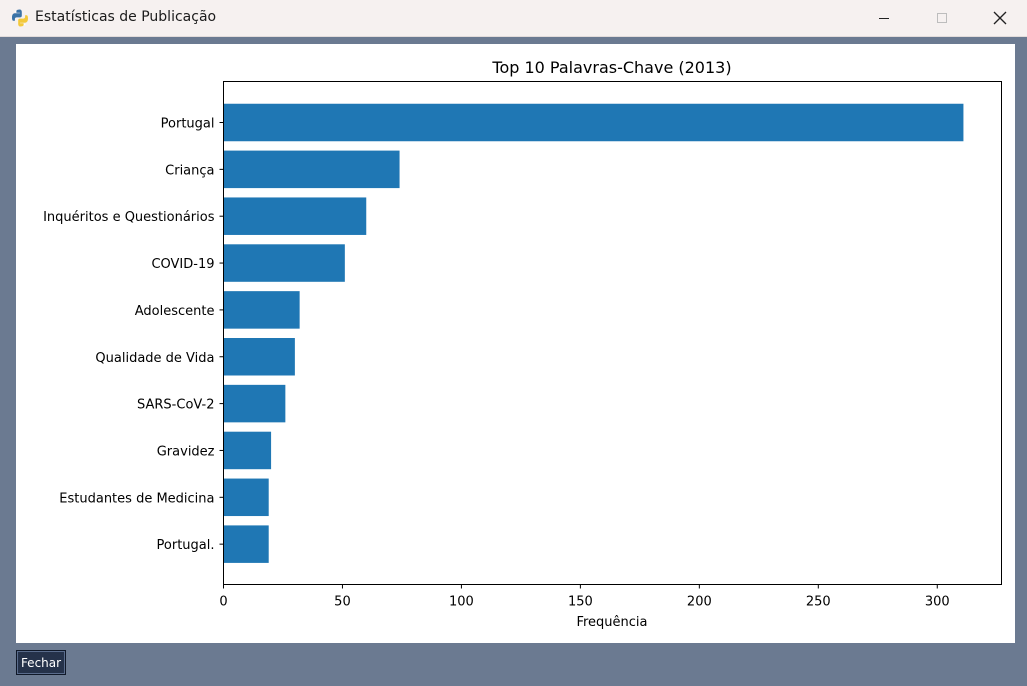 This screenshot has height=686, width=1027. Describe the element at coordinates (611, 622) in the screenshot. I see `x-axis-label: Frequência` at that location.